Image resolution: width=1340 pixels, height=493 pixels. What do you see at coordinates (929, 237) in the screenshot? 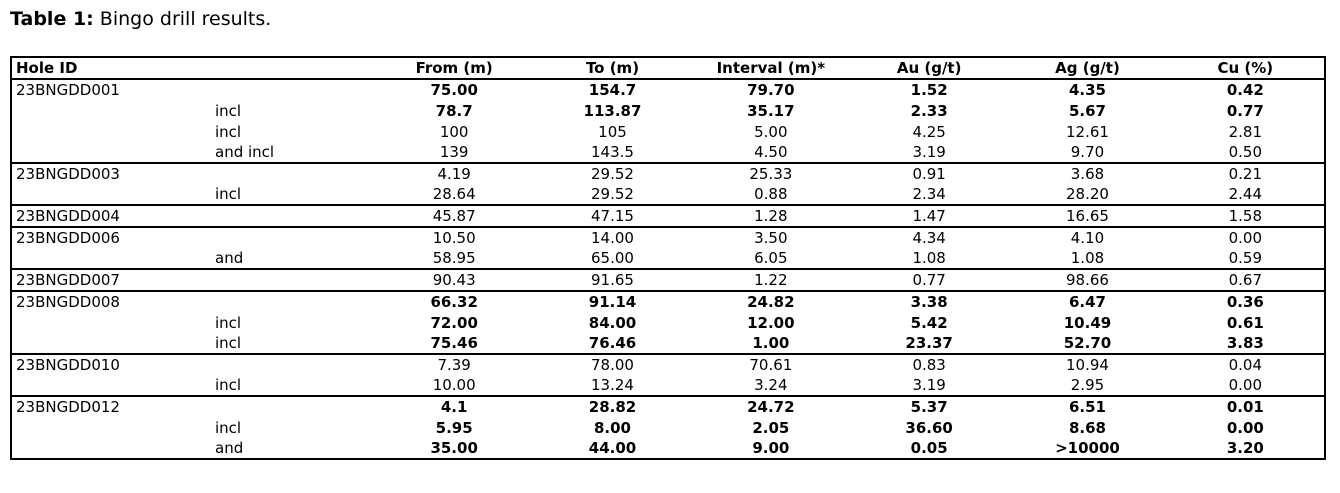
I see `cell-au: 4.34` at bounding box center [929, 237].